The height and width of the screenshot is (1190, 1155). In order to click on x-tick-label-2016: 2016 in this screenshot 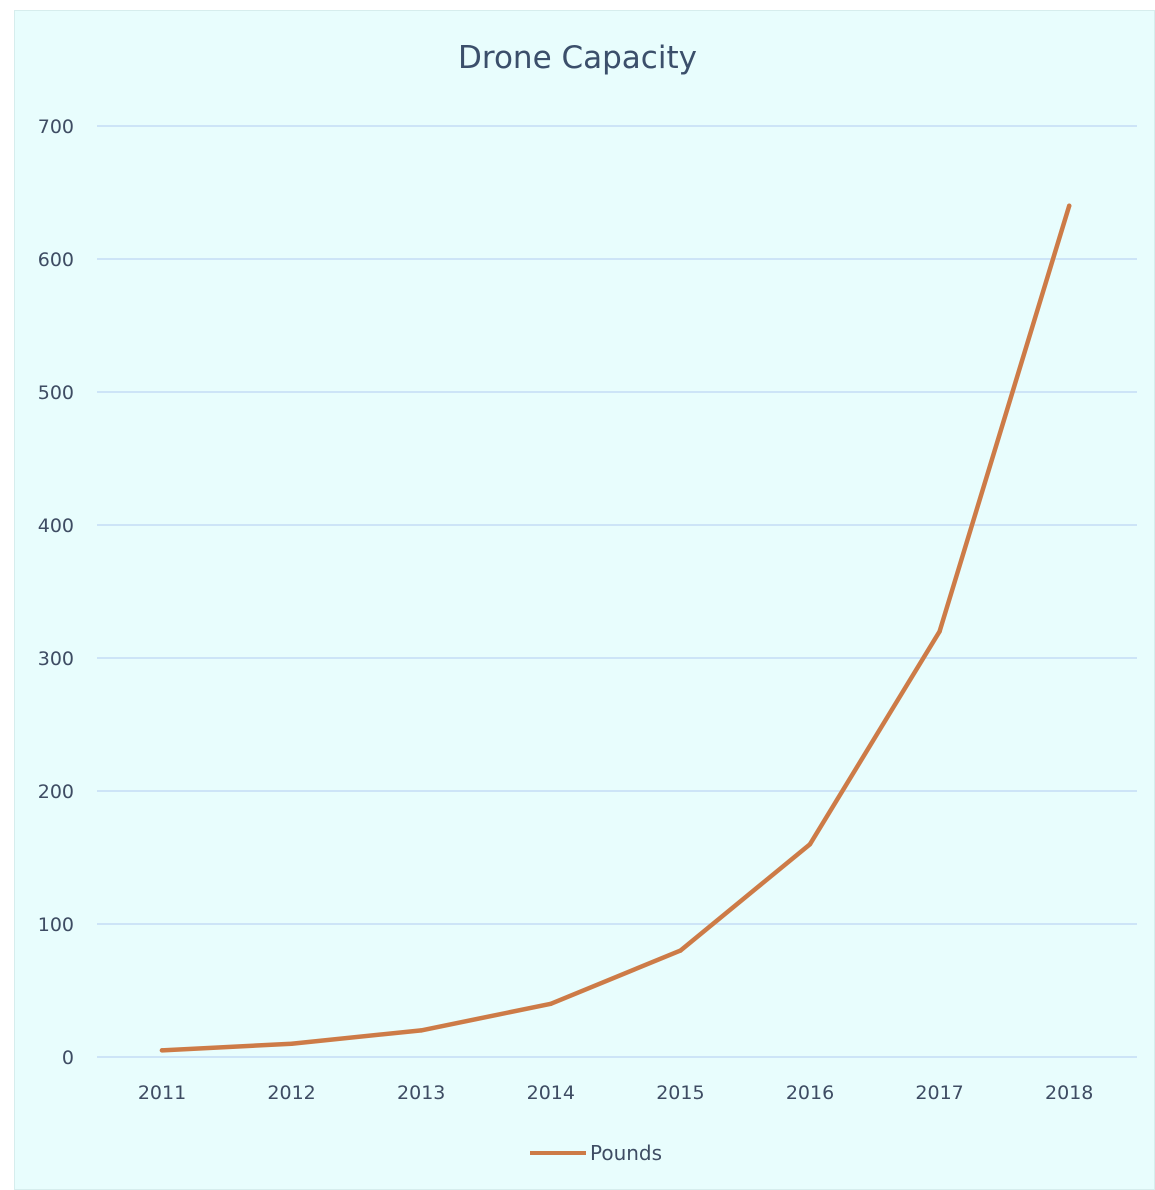, I will do `click(810, 1093)`.